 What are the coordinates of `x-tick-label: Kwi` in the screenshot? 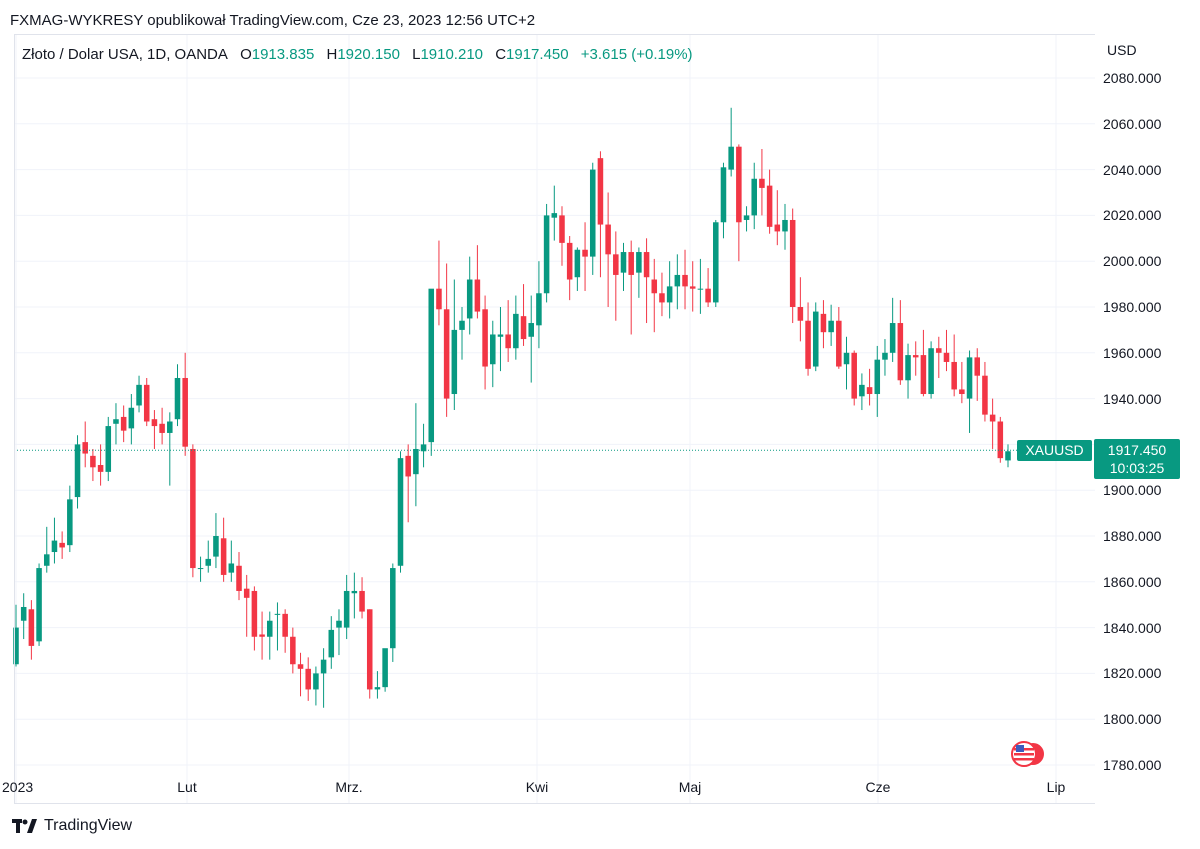 It's located at (537, 787).